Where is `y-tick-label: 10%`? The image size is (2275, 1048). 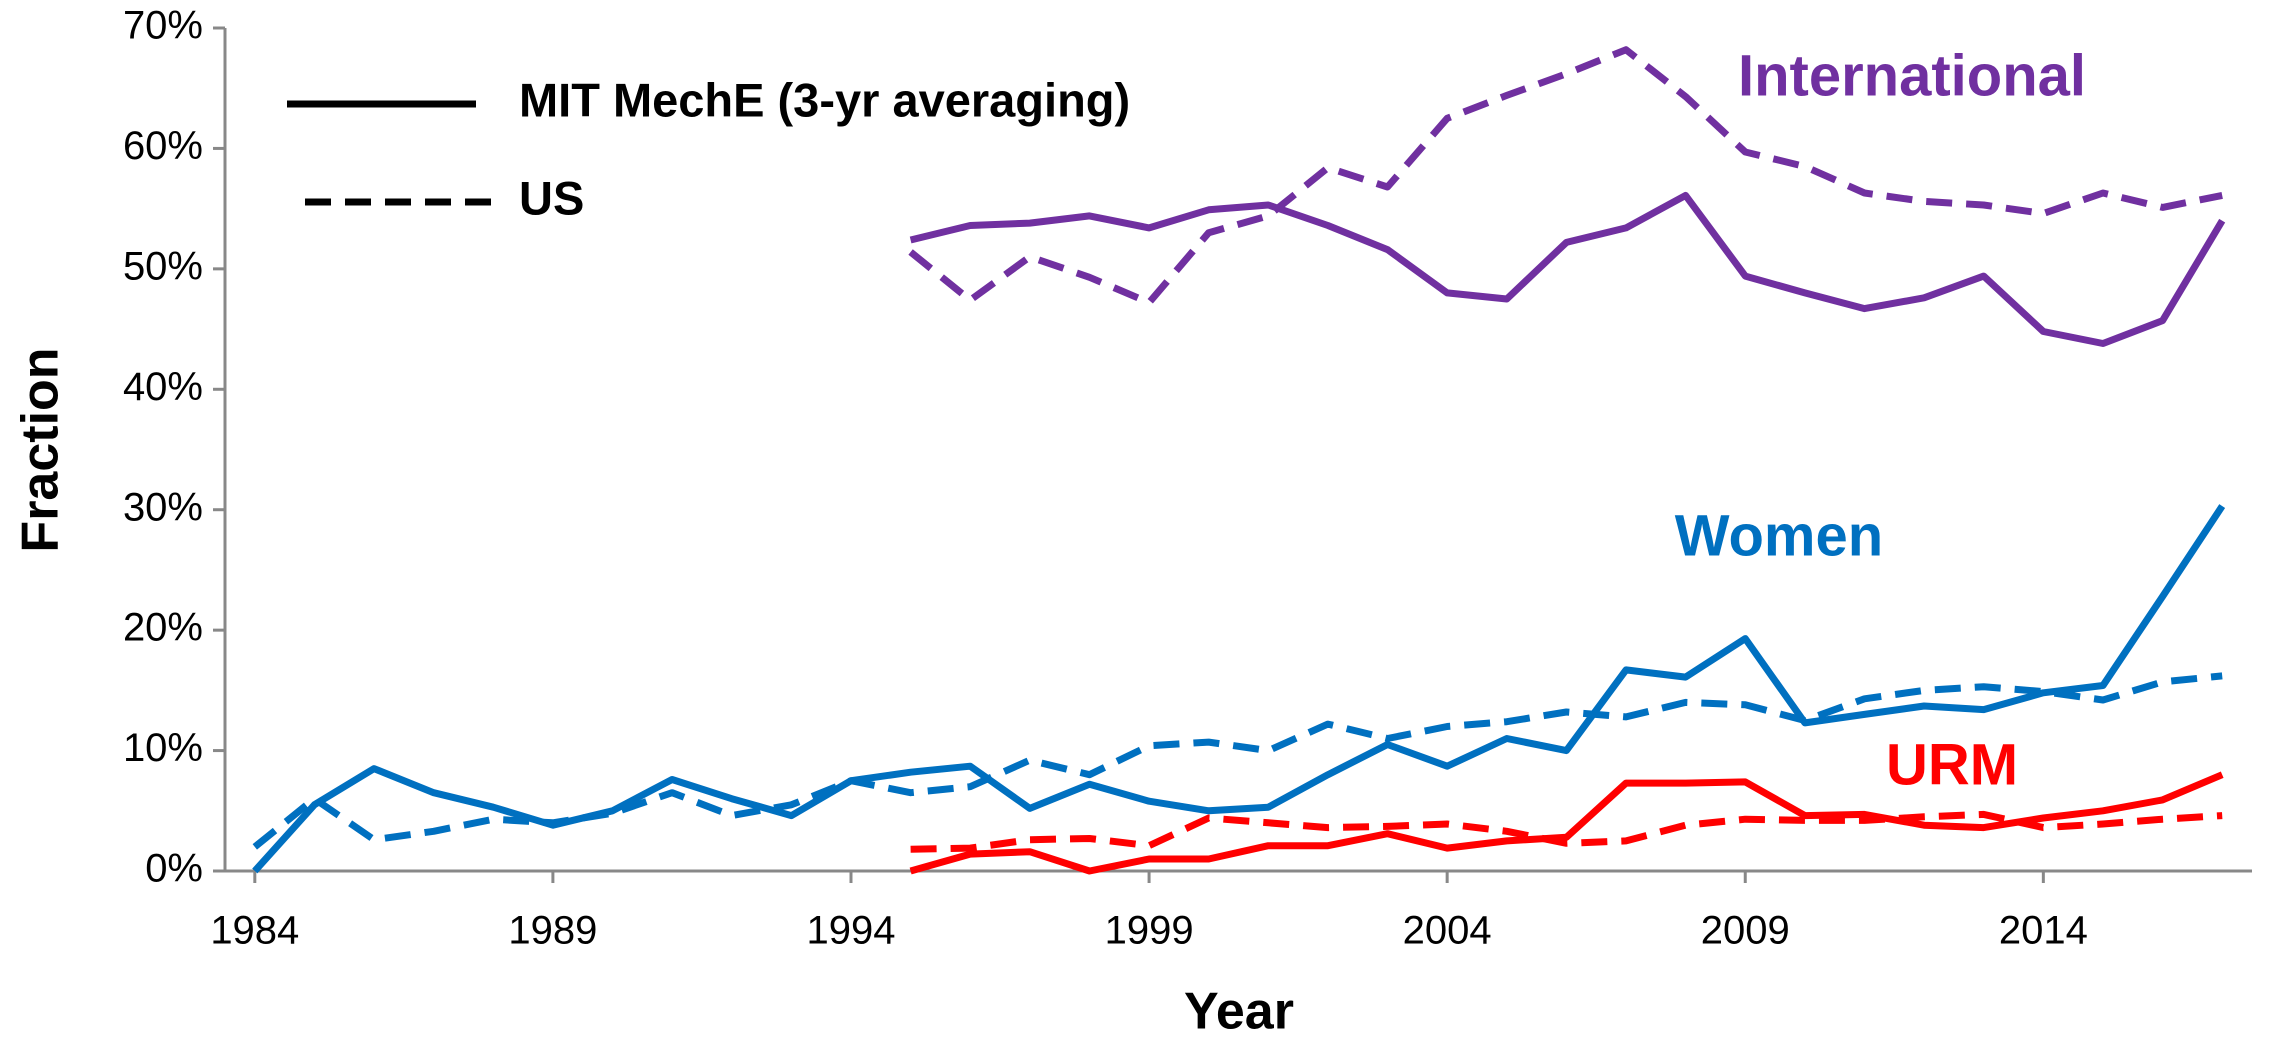 y-tick-label: 10% is located at coordinates (163, 748).